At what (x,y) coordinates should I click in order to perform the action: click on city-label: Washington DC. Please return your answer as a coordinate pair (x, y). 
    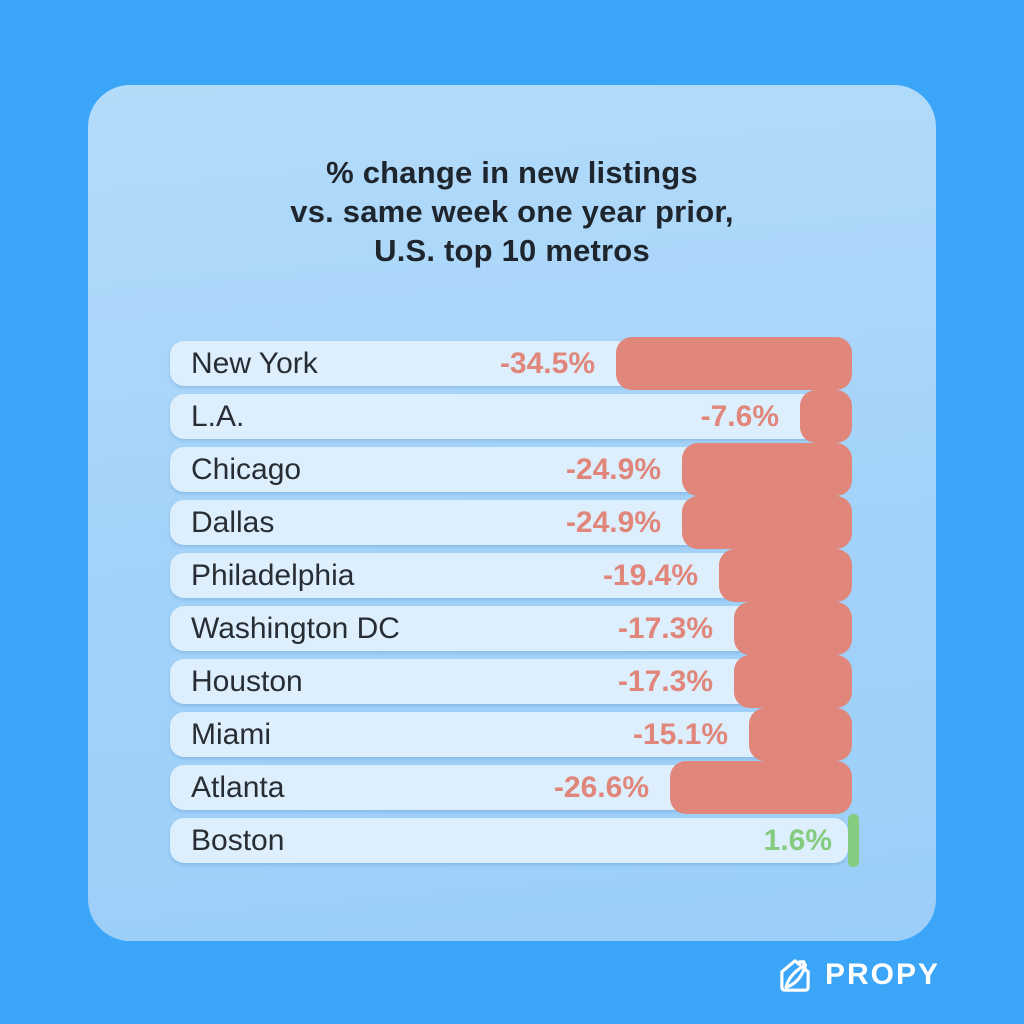
    Looking at the image, I should click on (295, 628).